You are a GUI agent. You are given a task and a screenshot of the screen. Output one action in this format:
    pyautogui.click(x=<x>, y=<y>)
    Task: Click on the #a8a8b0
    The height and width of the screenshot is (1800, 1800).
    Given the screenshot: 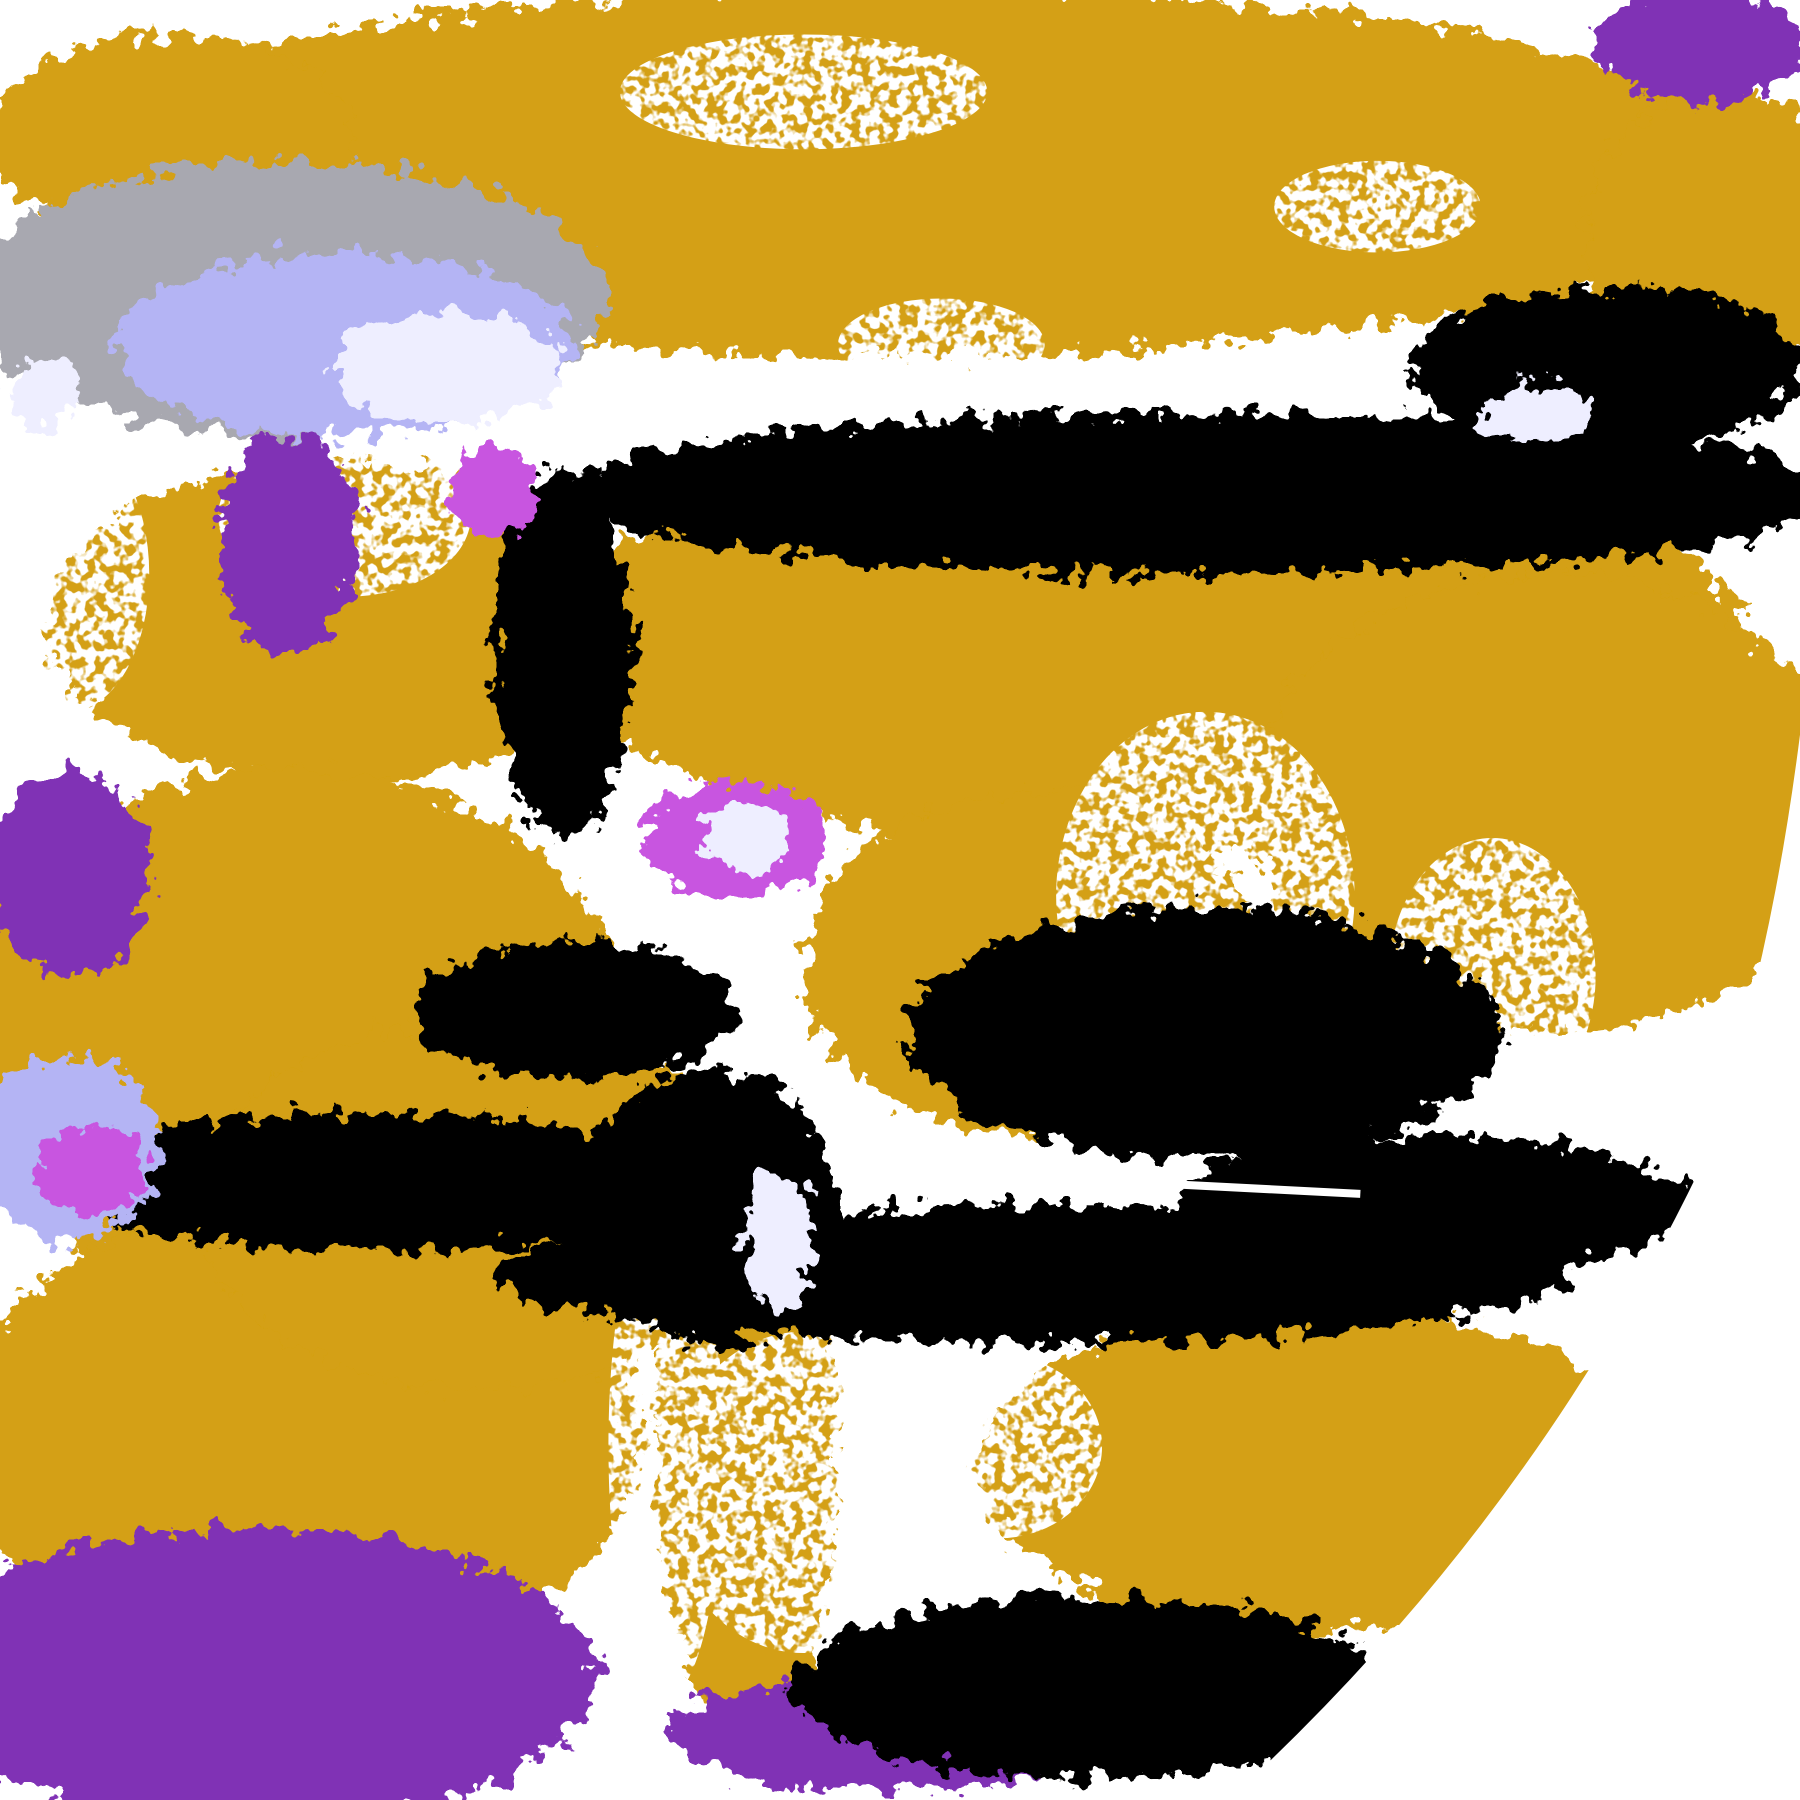 What is the action you would take?
    pyautogui.click(x=379, y=1182)
    